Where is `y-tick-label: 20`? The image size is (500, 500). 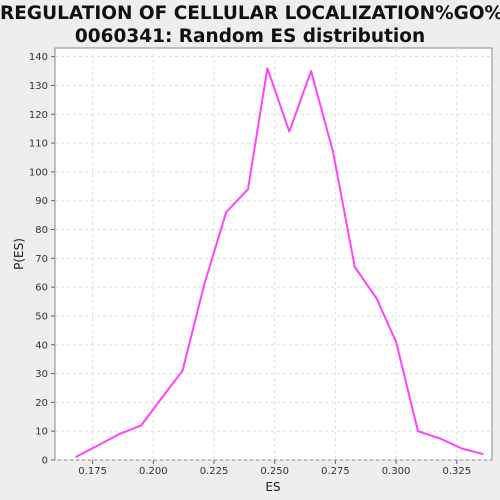 y-tick-label: 20 is located at coordinates (41, 403).